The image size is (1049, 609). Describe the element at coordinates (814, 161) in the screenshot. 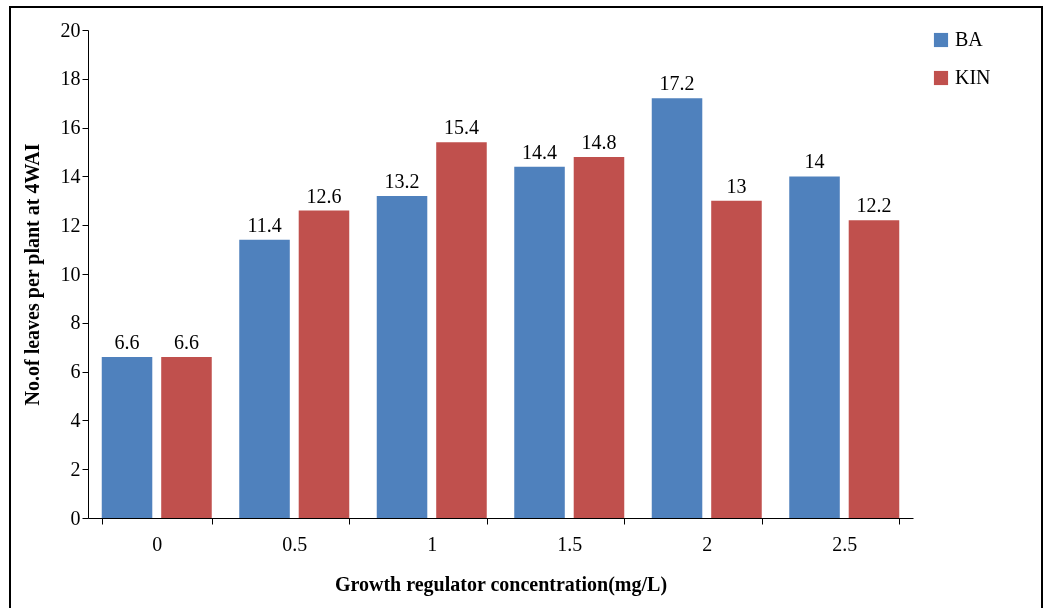

I see `data-label: 14` at that location.